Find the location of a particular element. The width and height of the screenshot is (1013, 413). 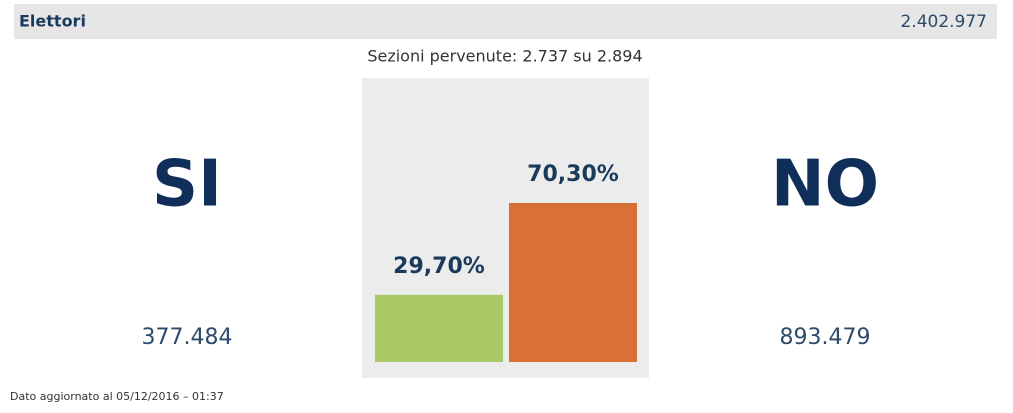

category-label: NO is located at coordinates (825, 185).